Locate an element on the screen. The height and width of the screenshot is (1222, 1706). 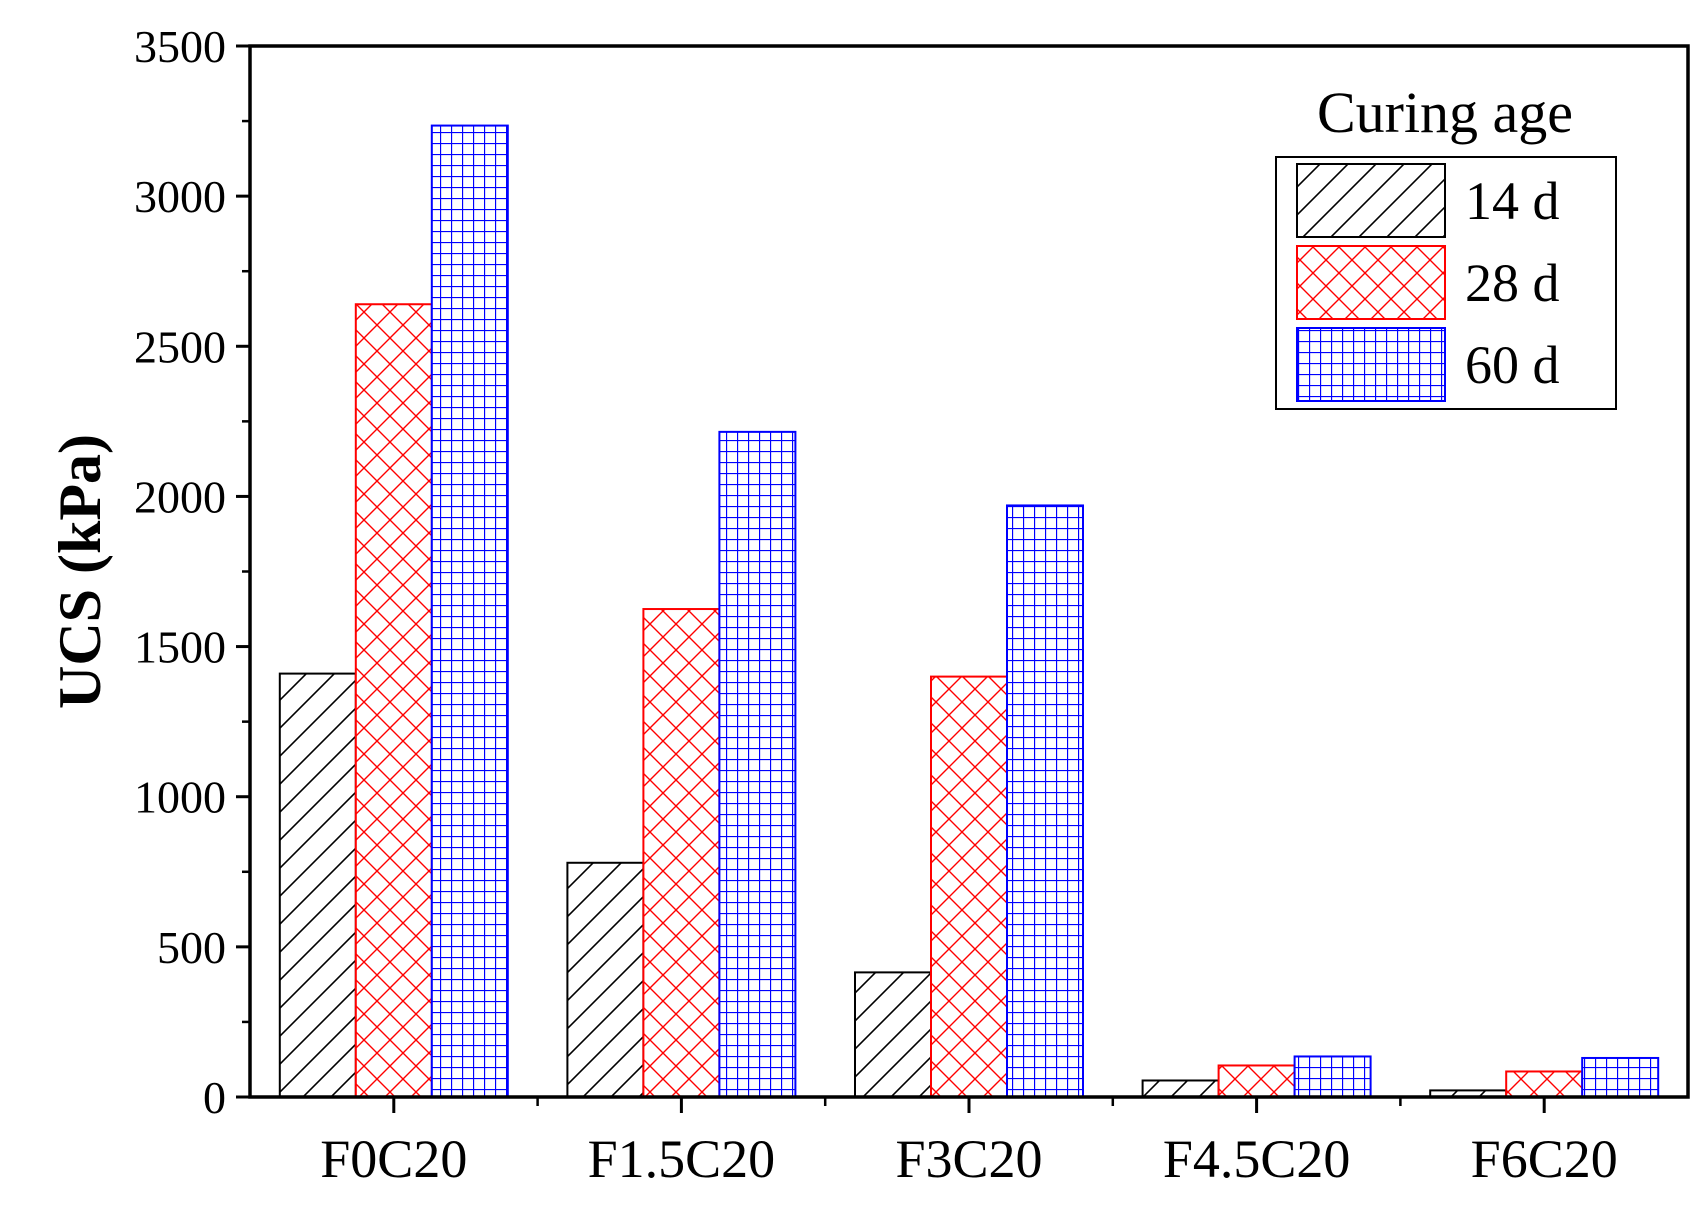
bar-14d-F4_5C20 is located at coordinates (1180, 1088).